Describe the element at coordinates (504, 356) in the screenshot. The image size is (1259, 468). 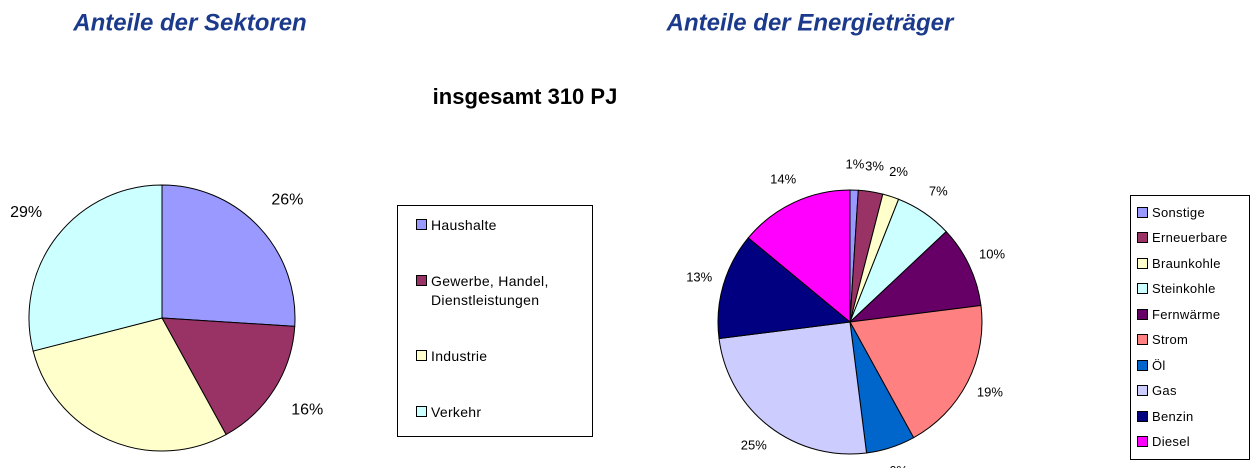
I see `legend-item: Industrie` at that location.